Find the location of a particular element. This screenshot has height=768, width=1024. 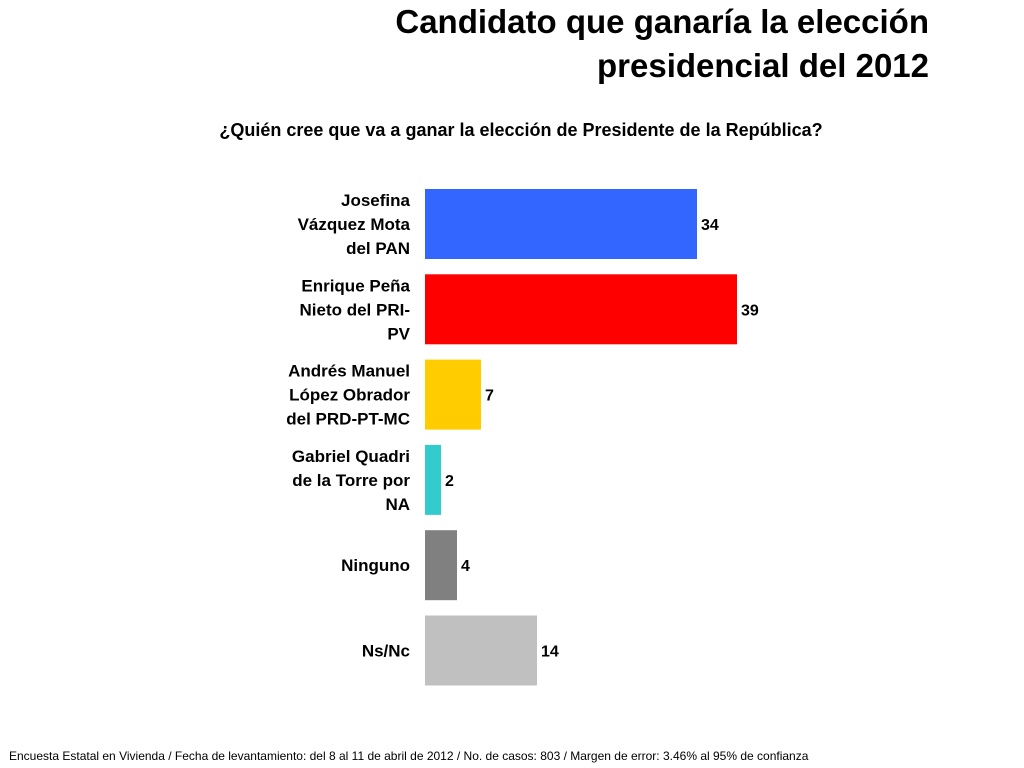

category-label-1-line-2: PV is located at coordinates (398, 333).